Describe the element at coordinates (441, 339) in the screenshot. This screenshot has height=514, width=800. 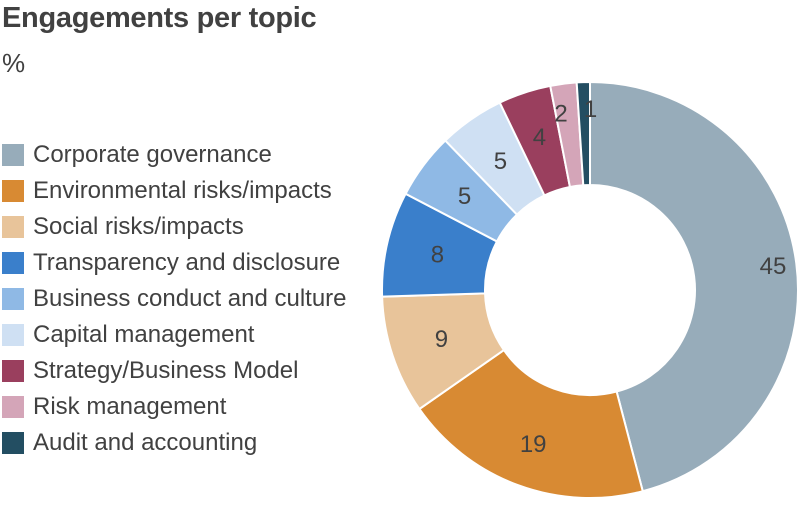
I see `slice-value-label: 9` at that location.